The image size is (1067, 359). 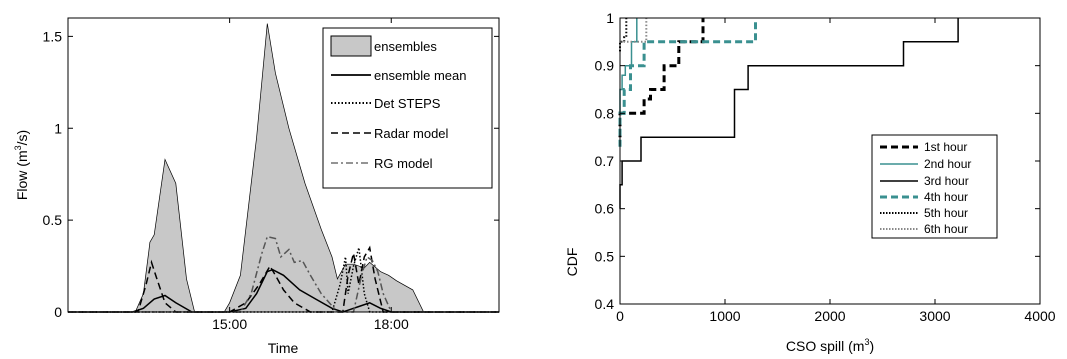 I want to click on left-series-det-steps, so click(x=283, y=280).